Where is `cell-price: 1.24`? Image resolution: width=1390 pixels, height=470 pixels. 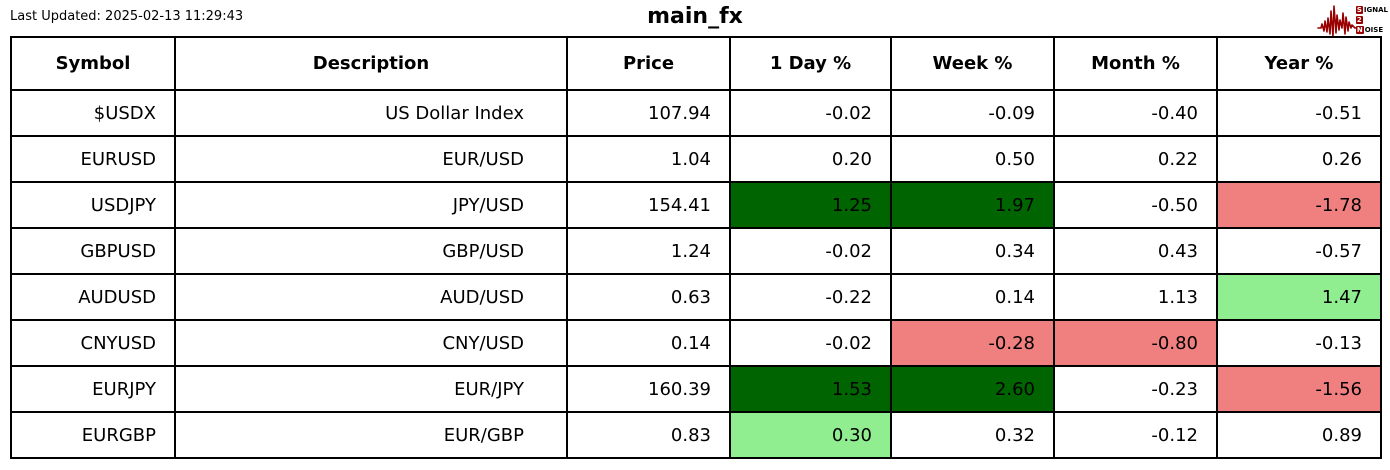 cell-price: 1.24 is located at coordinates (648, 251).